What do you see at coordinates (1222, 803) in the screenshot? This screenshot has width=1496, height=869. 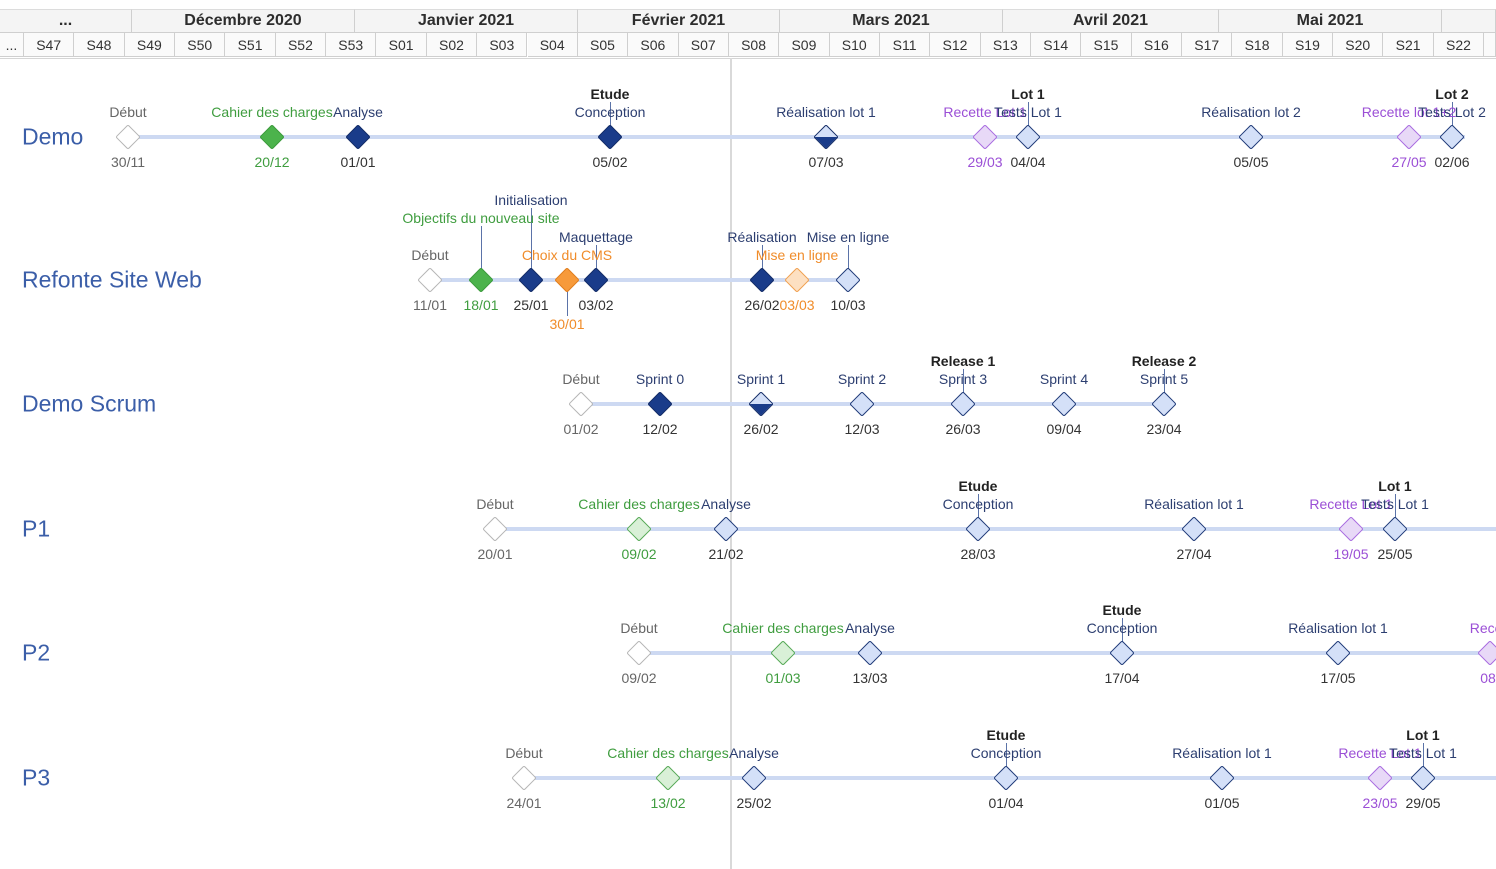 I see `milestone-date: 01/05` at bounding box center [1222, 803].